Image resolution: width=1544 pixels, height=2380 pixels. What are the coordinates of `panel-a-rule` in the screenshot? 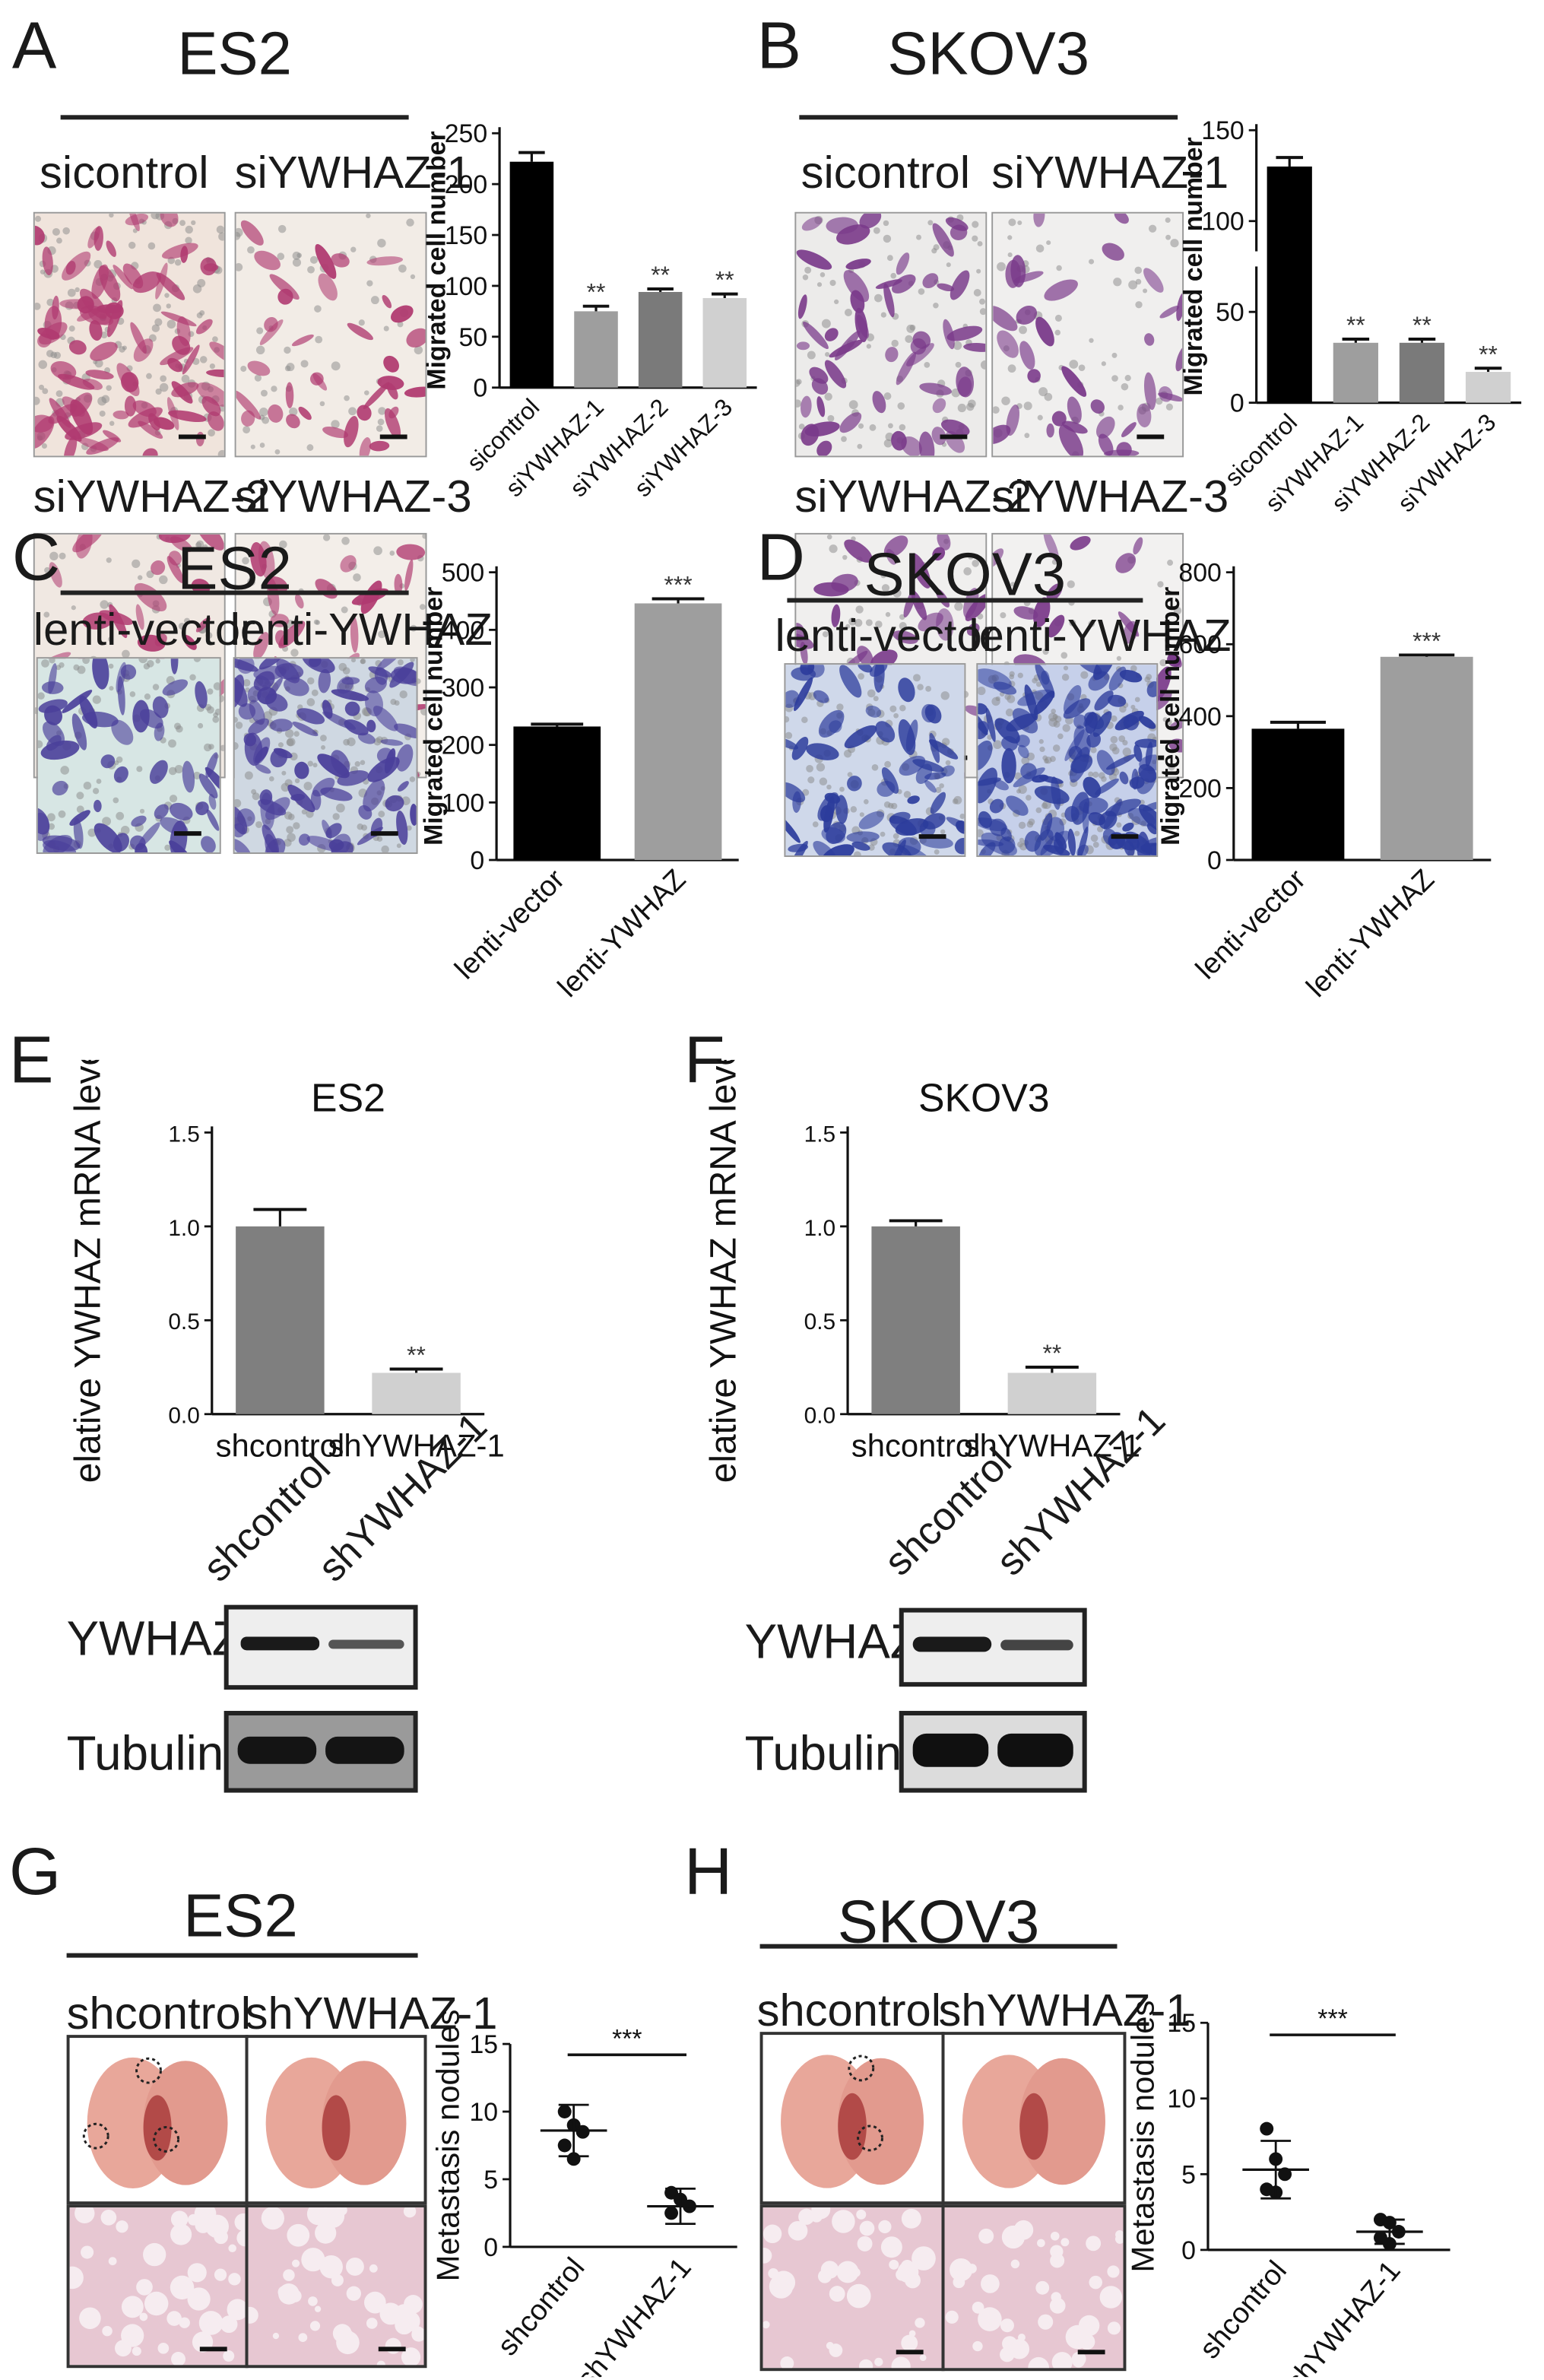 It's located at (234, 117).